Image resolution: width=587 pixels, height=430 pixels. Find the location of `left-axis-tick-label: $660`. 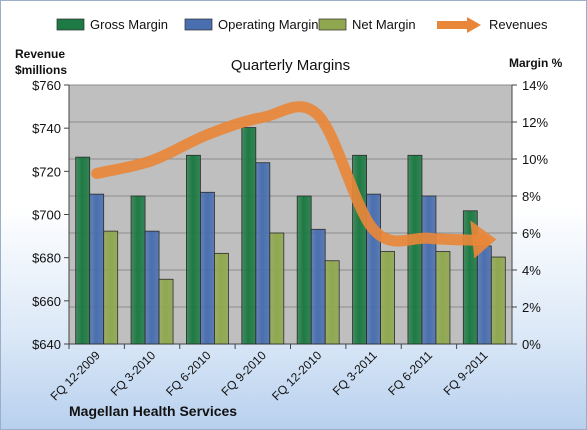

left-axis-tick-label: $660 is located at coordinates (46, 301).